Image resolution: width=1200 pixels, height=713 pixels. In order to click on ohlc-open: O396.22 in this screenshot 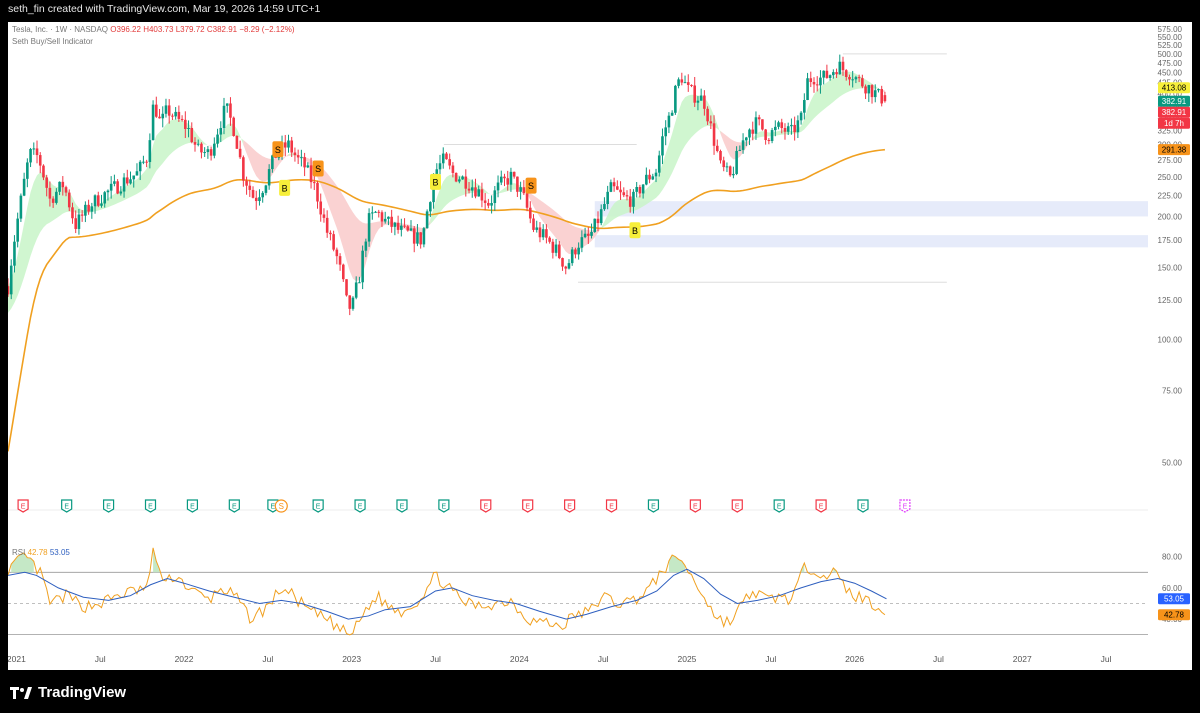, I will do `click(125, 29)`.